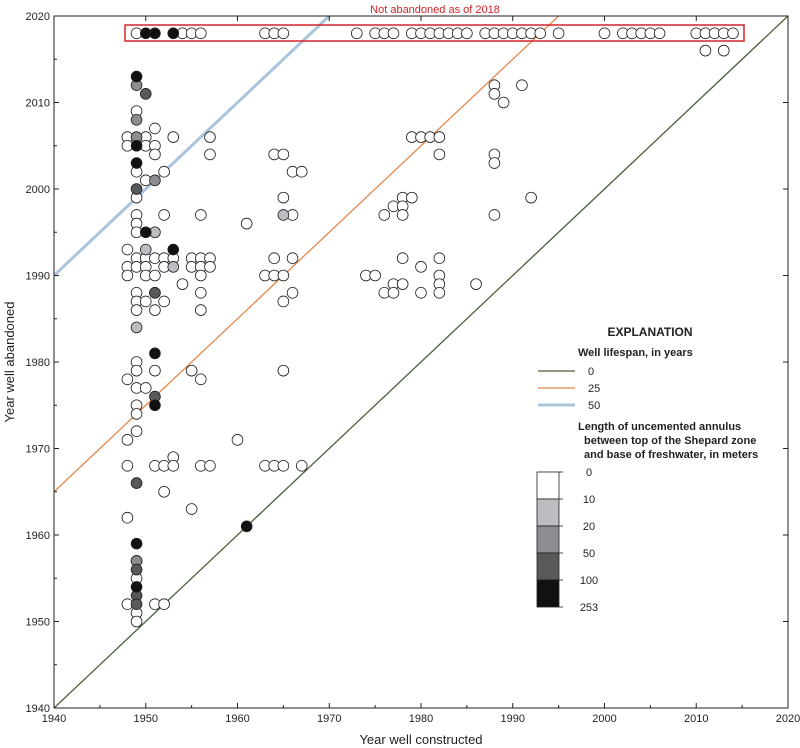 The width and height of the screenshot is (800, 748). I want to click on legend-annulus-label: 20, so click(589, 527).